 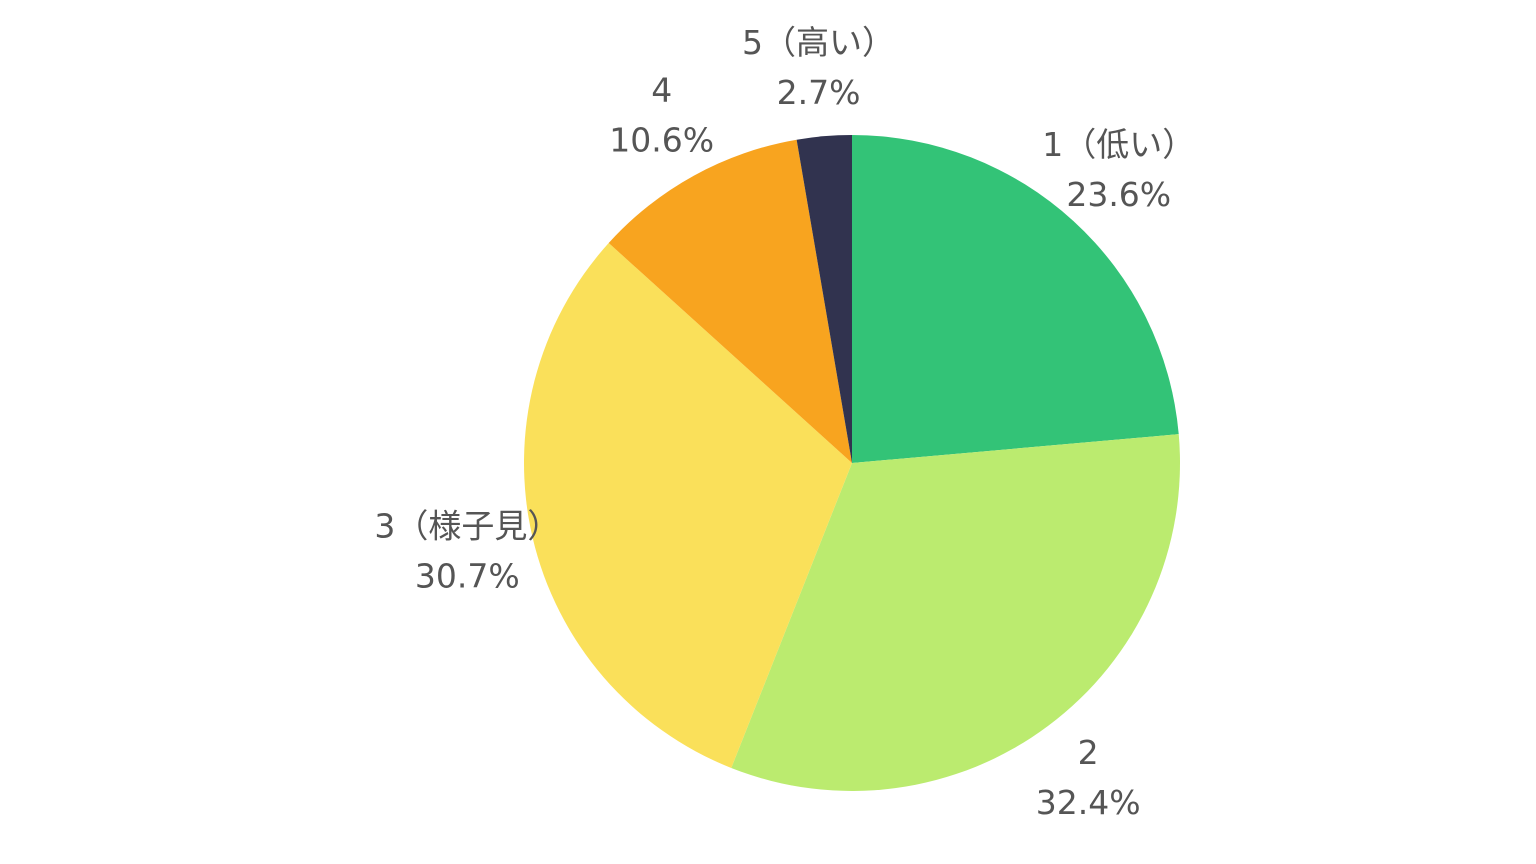 I want to click on value-label: 2.7%, so click(x=819, y=92).